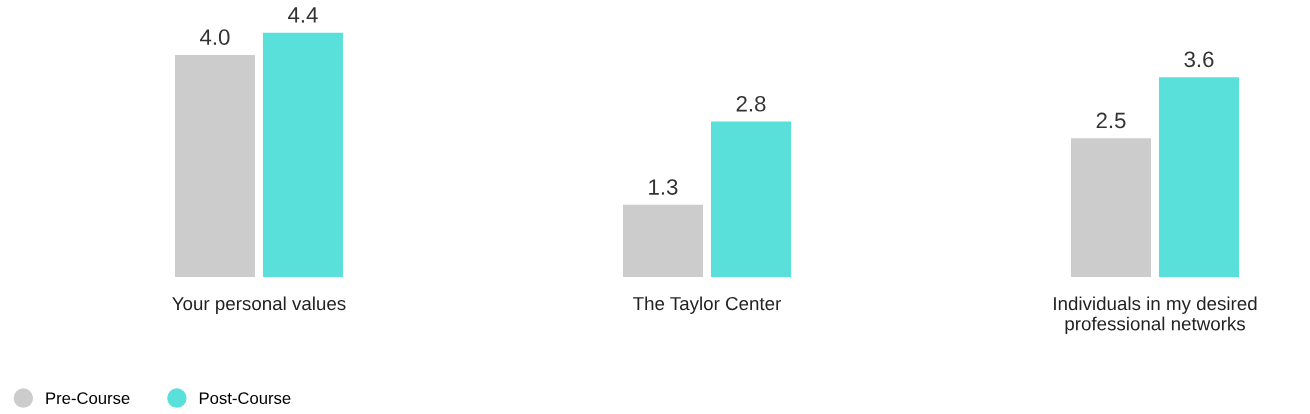 This screenshot has width=1310, height=414. Describe the element at coordinates (303, 15) in the screenshot. I see `data-label: 4.4` at that location.